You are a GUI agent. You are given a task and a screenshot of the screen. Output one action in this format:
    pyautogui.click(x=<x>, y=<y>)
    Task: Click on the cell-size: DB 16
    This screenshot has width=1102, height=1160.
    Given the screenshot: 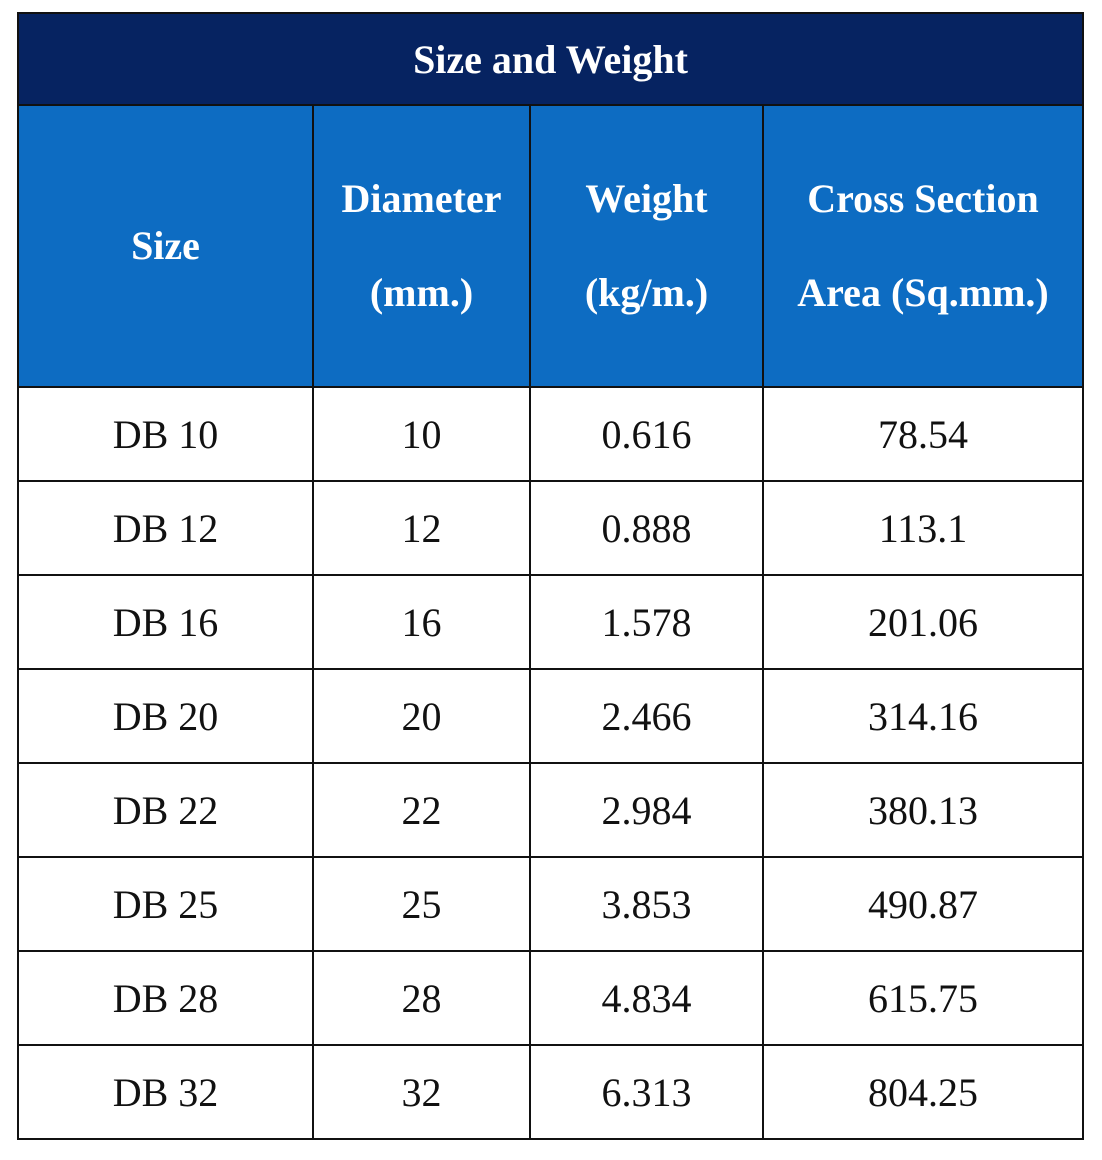 What is the action you would take?
    pyautogui.click(x=165, y=622)
    